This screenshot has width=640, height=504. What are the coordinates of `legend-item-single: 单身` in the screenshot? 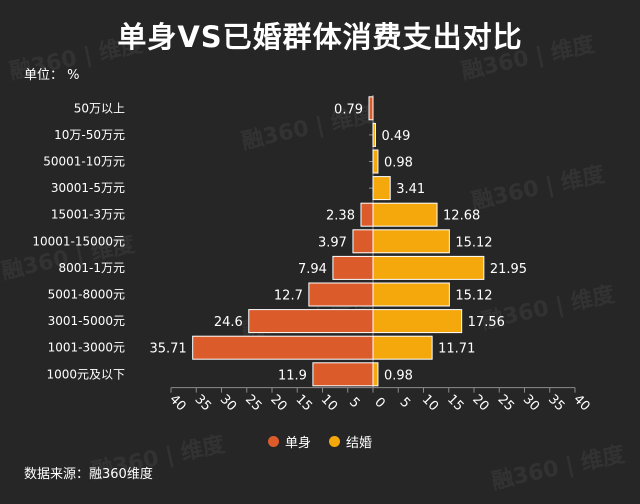 It's located at (289, 441).